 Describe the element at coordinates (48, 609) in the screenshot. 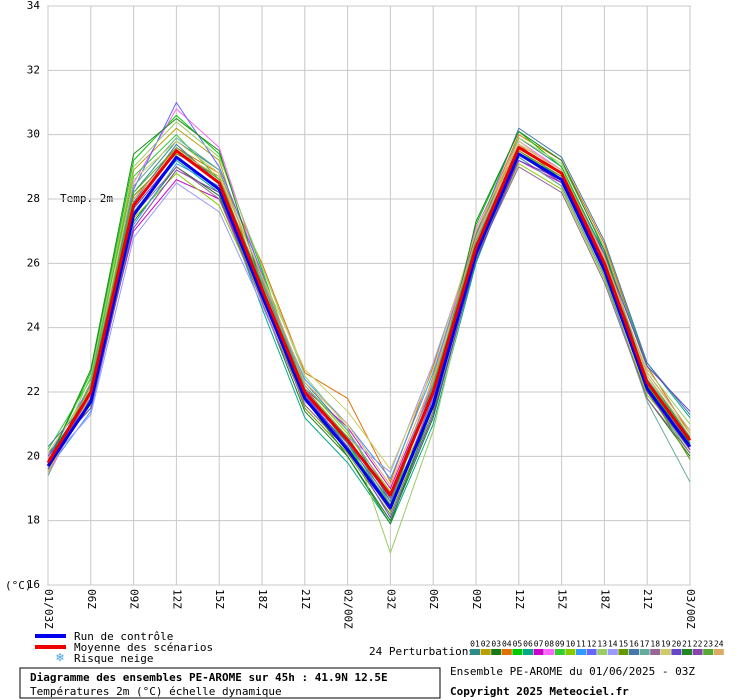

I see `x-tick-label: 01/03Z` at that location.